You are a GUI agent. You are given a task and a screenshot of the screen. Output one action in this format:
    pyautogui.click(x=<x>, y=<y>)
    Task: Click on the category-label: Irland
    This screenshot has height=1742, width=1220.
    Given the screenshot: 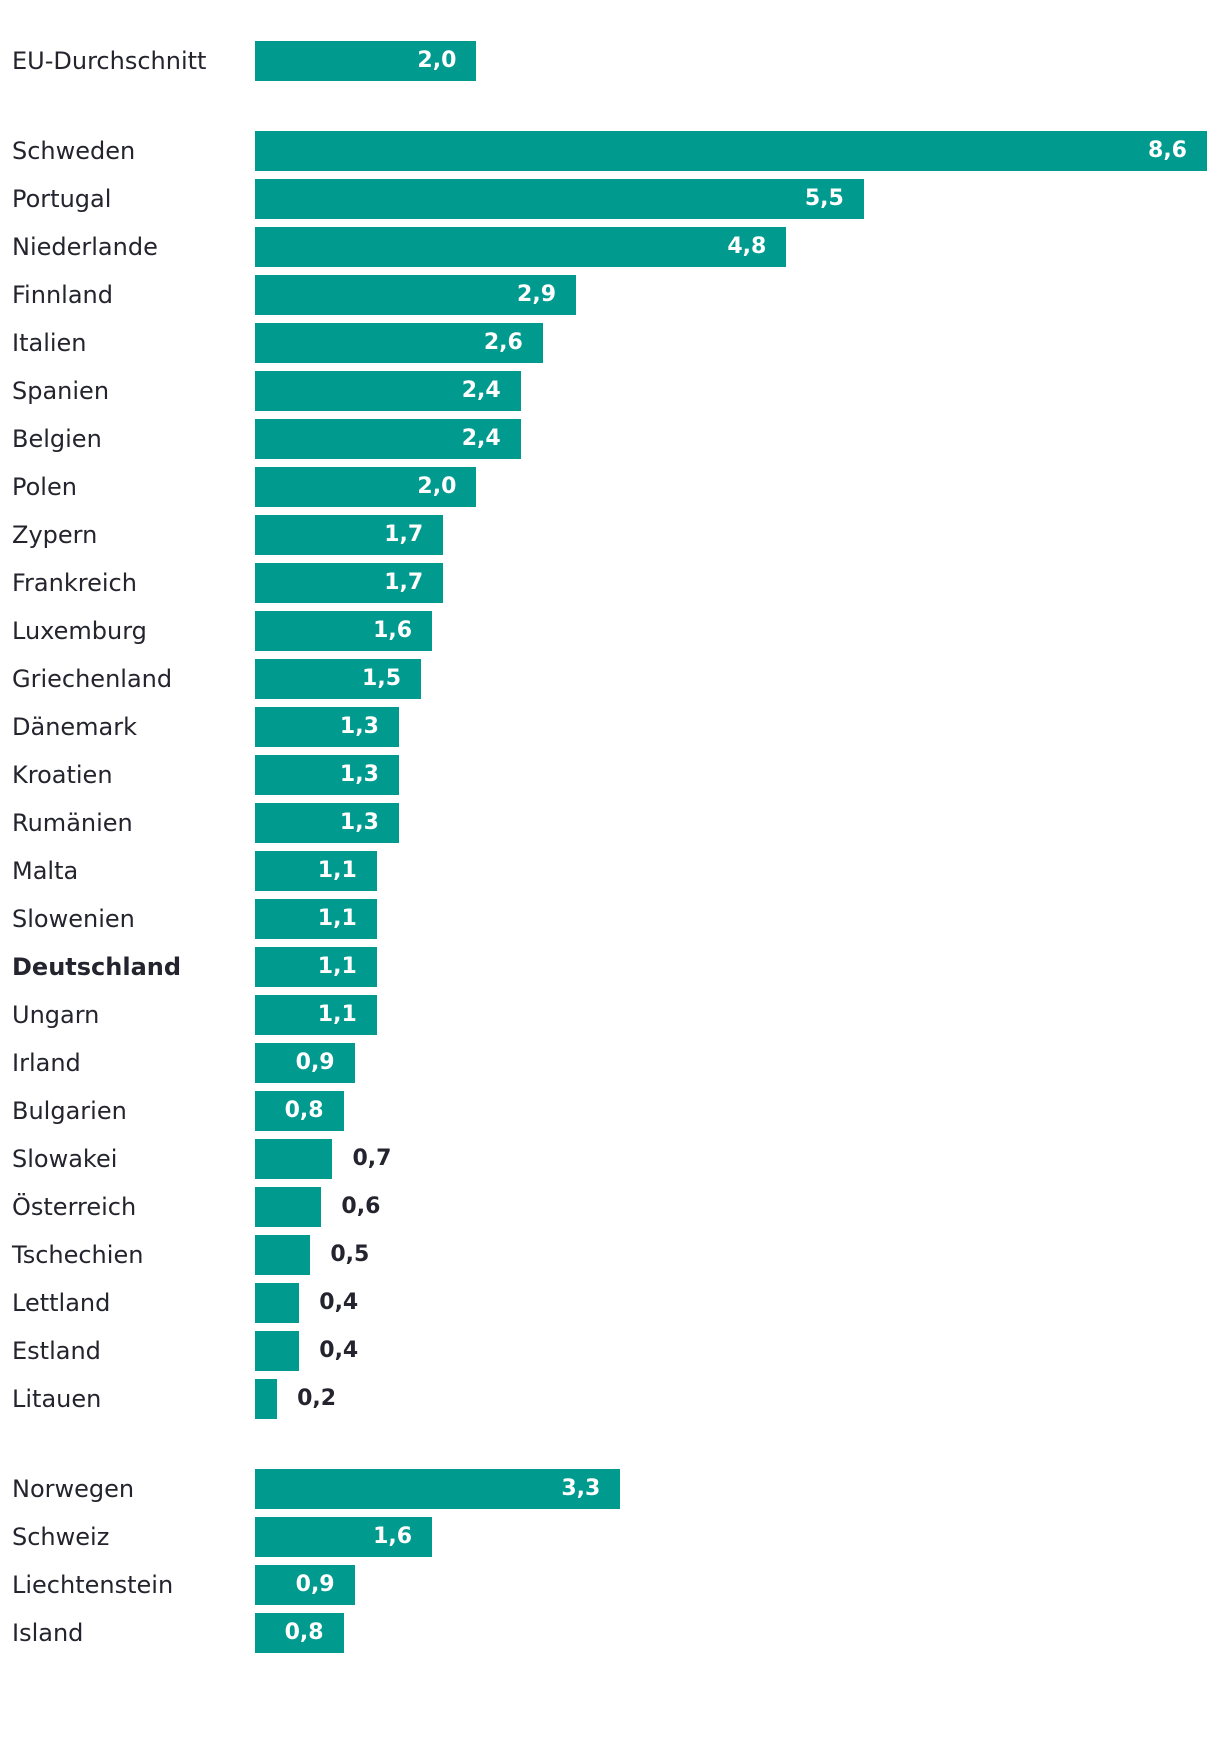 What is the action you would take?
    pyautogui.click(x=46, y=1063)
    